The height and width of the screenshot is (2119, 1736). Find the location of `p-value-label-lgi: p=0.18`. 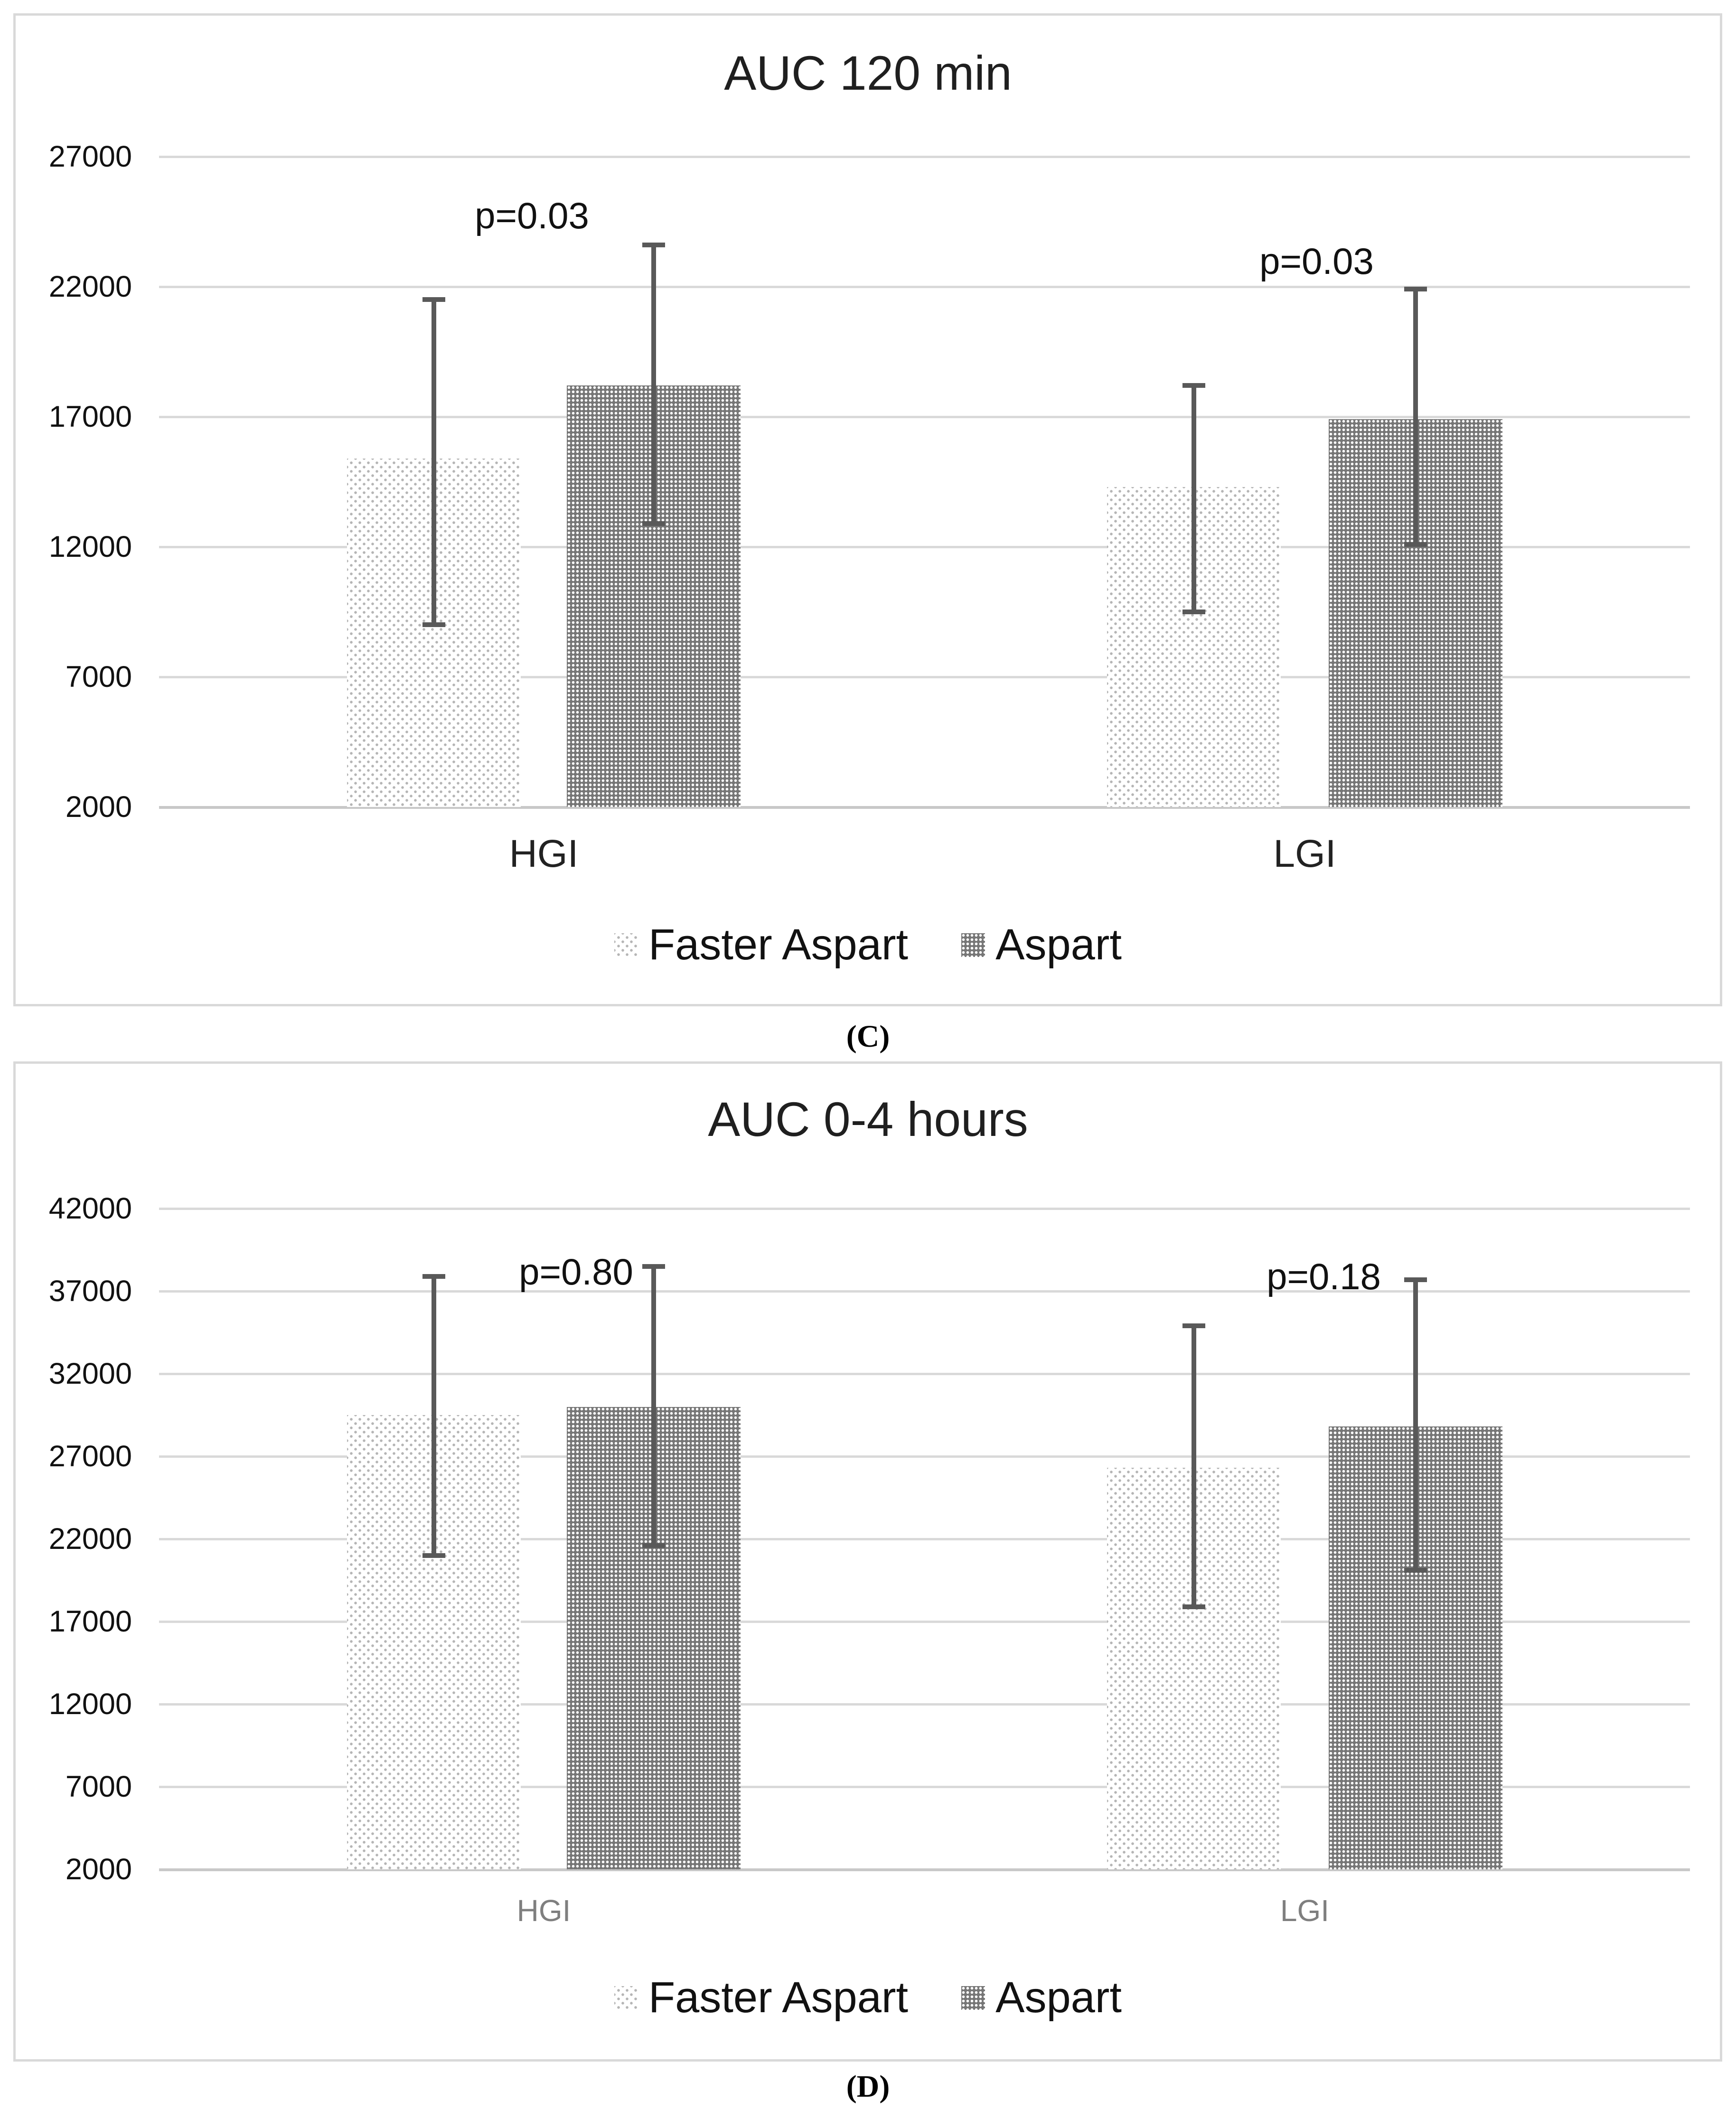

p-value-label-lgi: p=0.18 is located at coordinates (1324, 1277).